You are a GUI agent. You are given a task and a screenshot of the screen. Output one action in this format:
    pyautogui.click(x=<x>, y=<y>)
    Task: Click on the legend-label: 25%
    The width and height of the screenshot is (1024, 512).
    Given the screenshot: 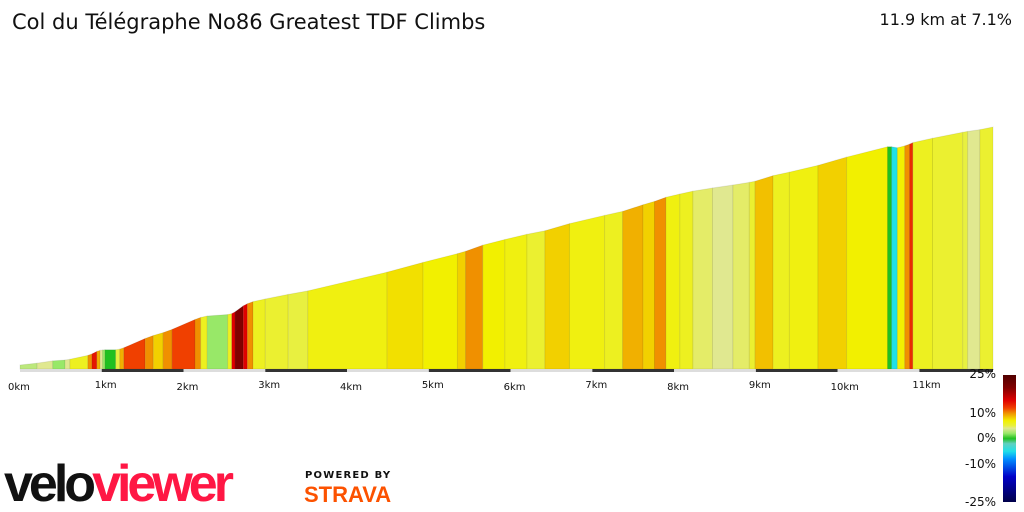 What is the action you would take?
    pyautogui.click(x=982, y=374)
    